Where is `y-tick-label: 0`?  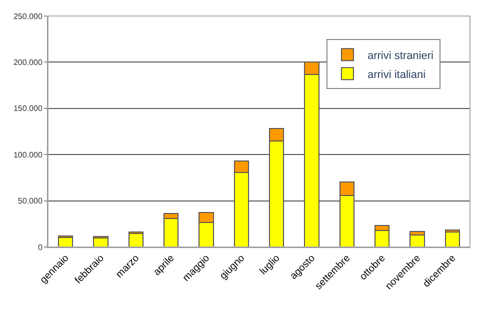
y-tick-label: 0 is located at coordinates (40, 247).